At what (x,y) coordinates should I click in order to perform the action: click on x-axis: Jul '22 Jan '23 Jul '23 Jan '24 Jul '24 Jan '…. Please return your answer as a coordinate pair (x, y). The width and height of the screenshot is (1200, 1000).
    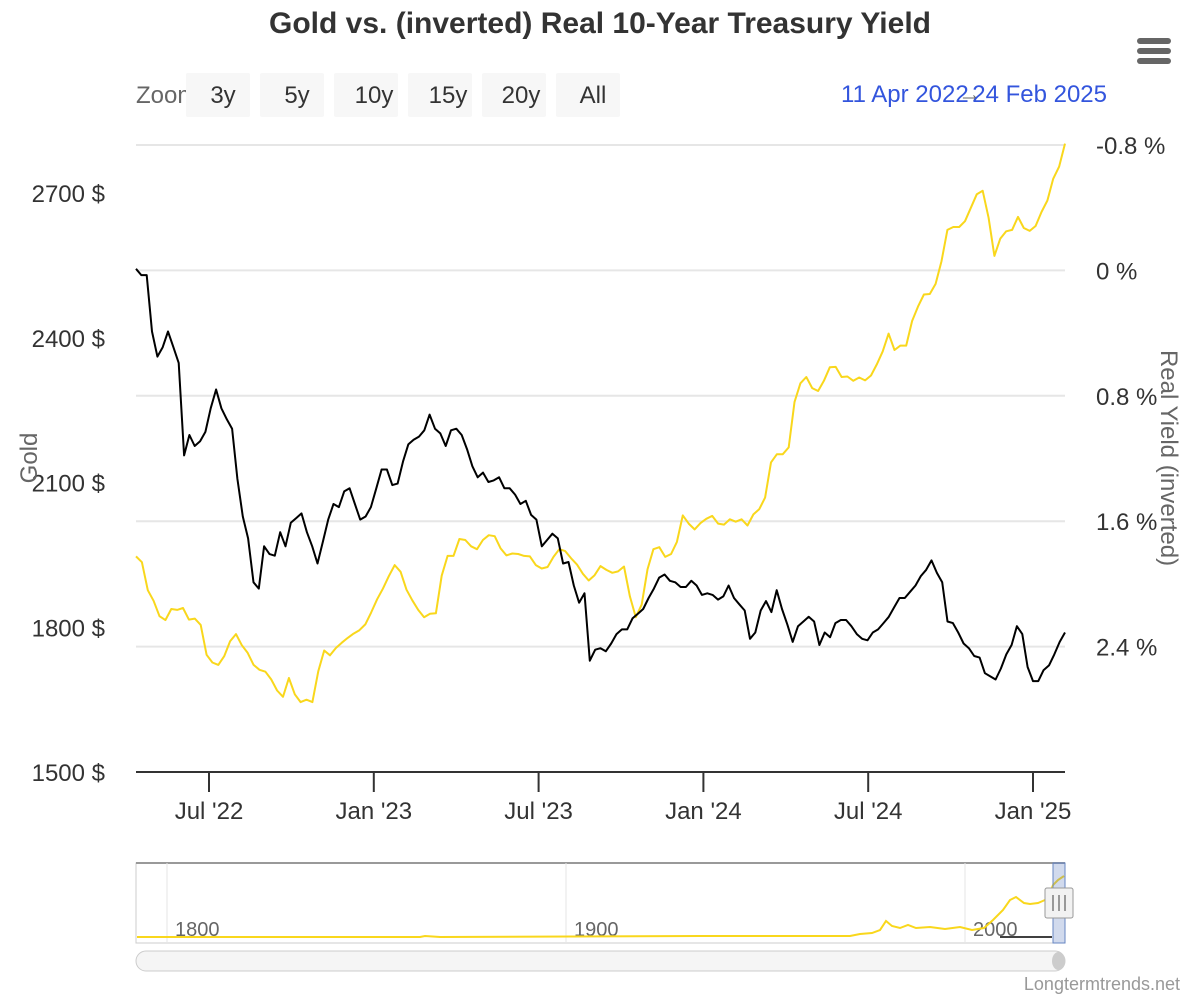
    Looking at the image, I should click on (604, 798).